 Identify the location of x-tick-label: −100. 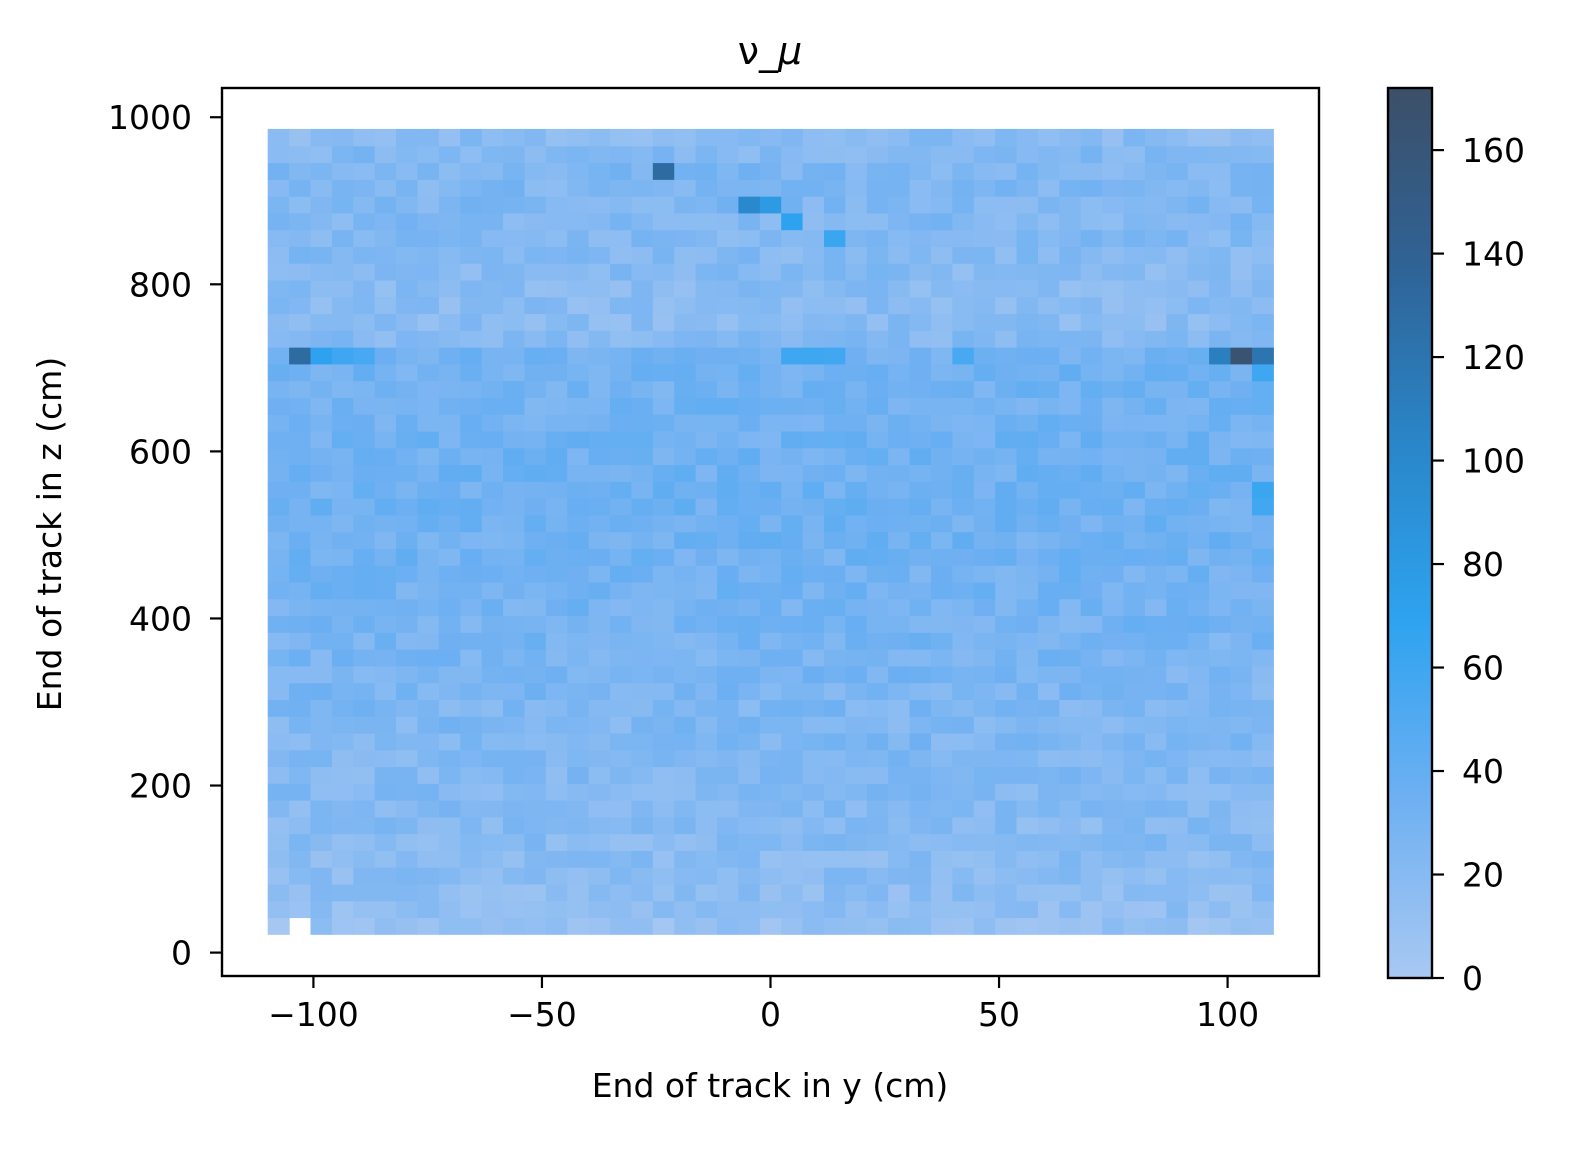
(313, 1014).